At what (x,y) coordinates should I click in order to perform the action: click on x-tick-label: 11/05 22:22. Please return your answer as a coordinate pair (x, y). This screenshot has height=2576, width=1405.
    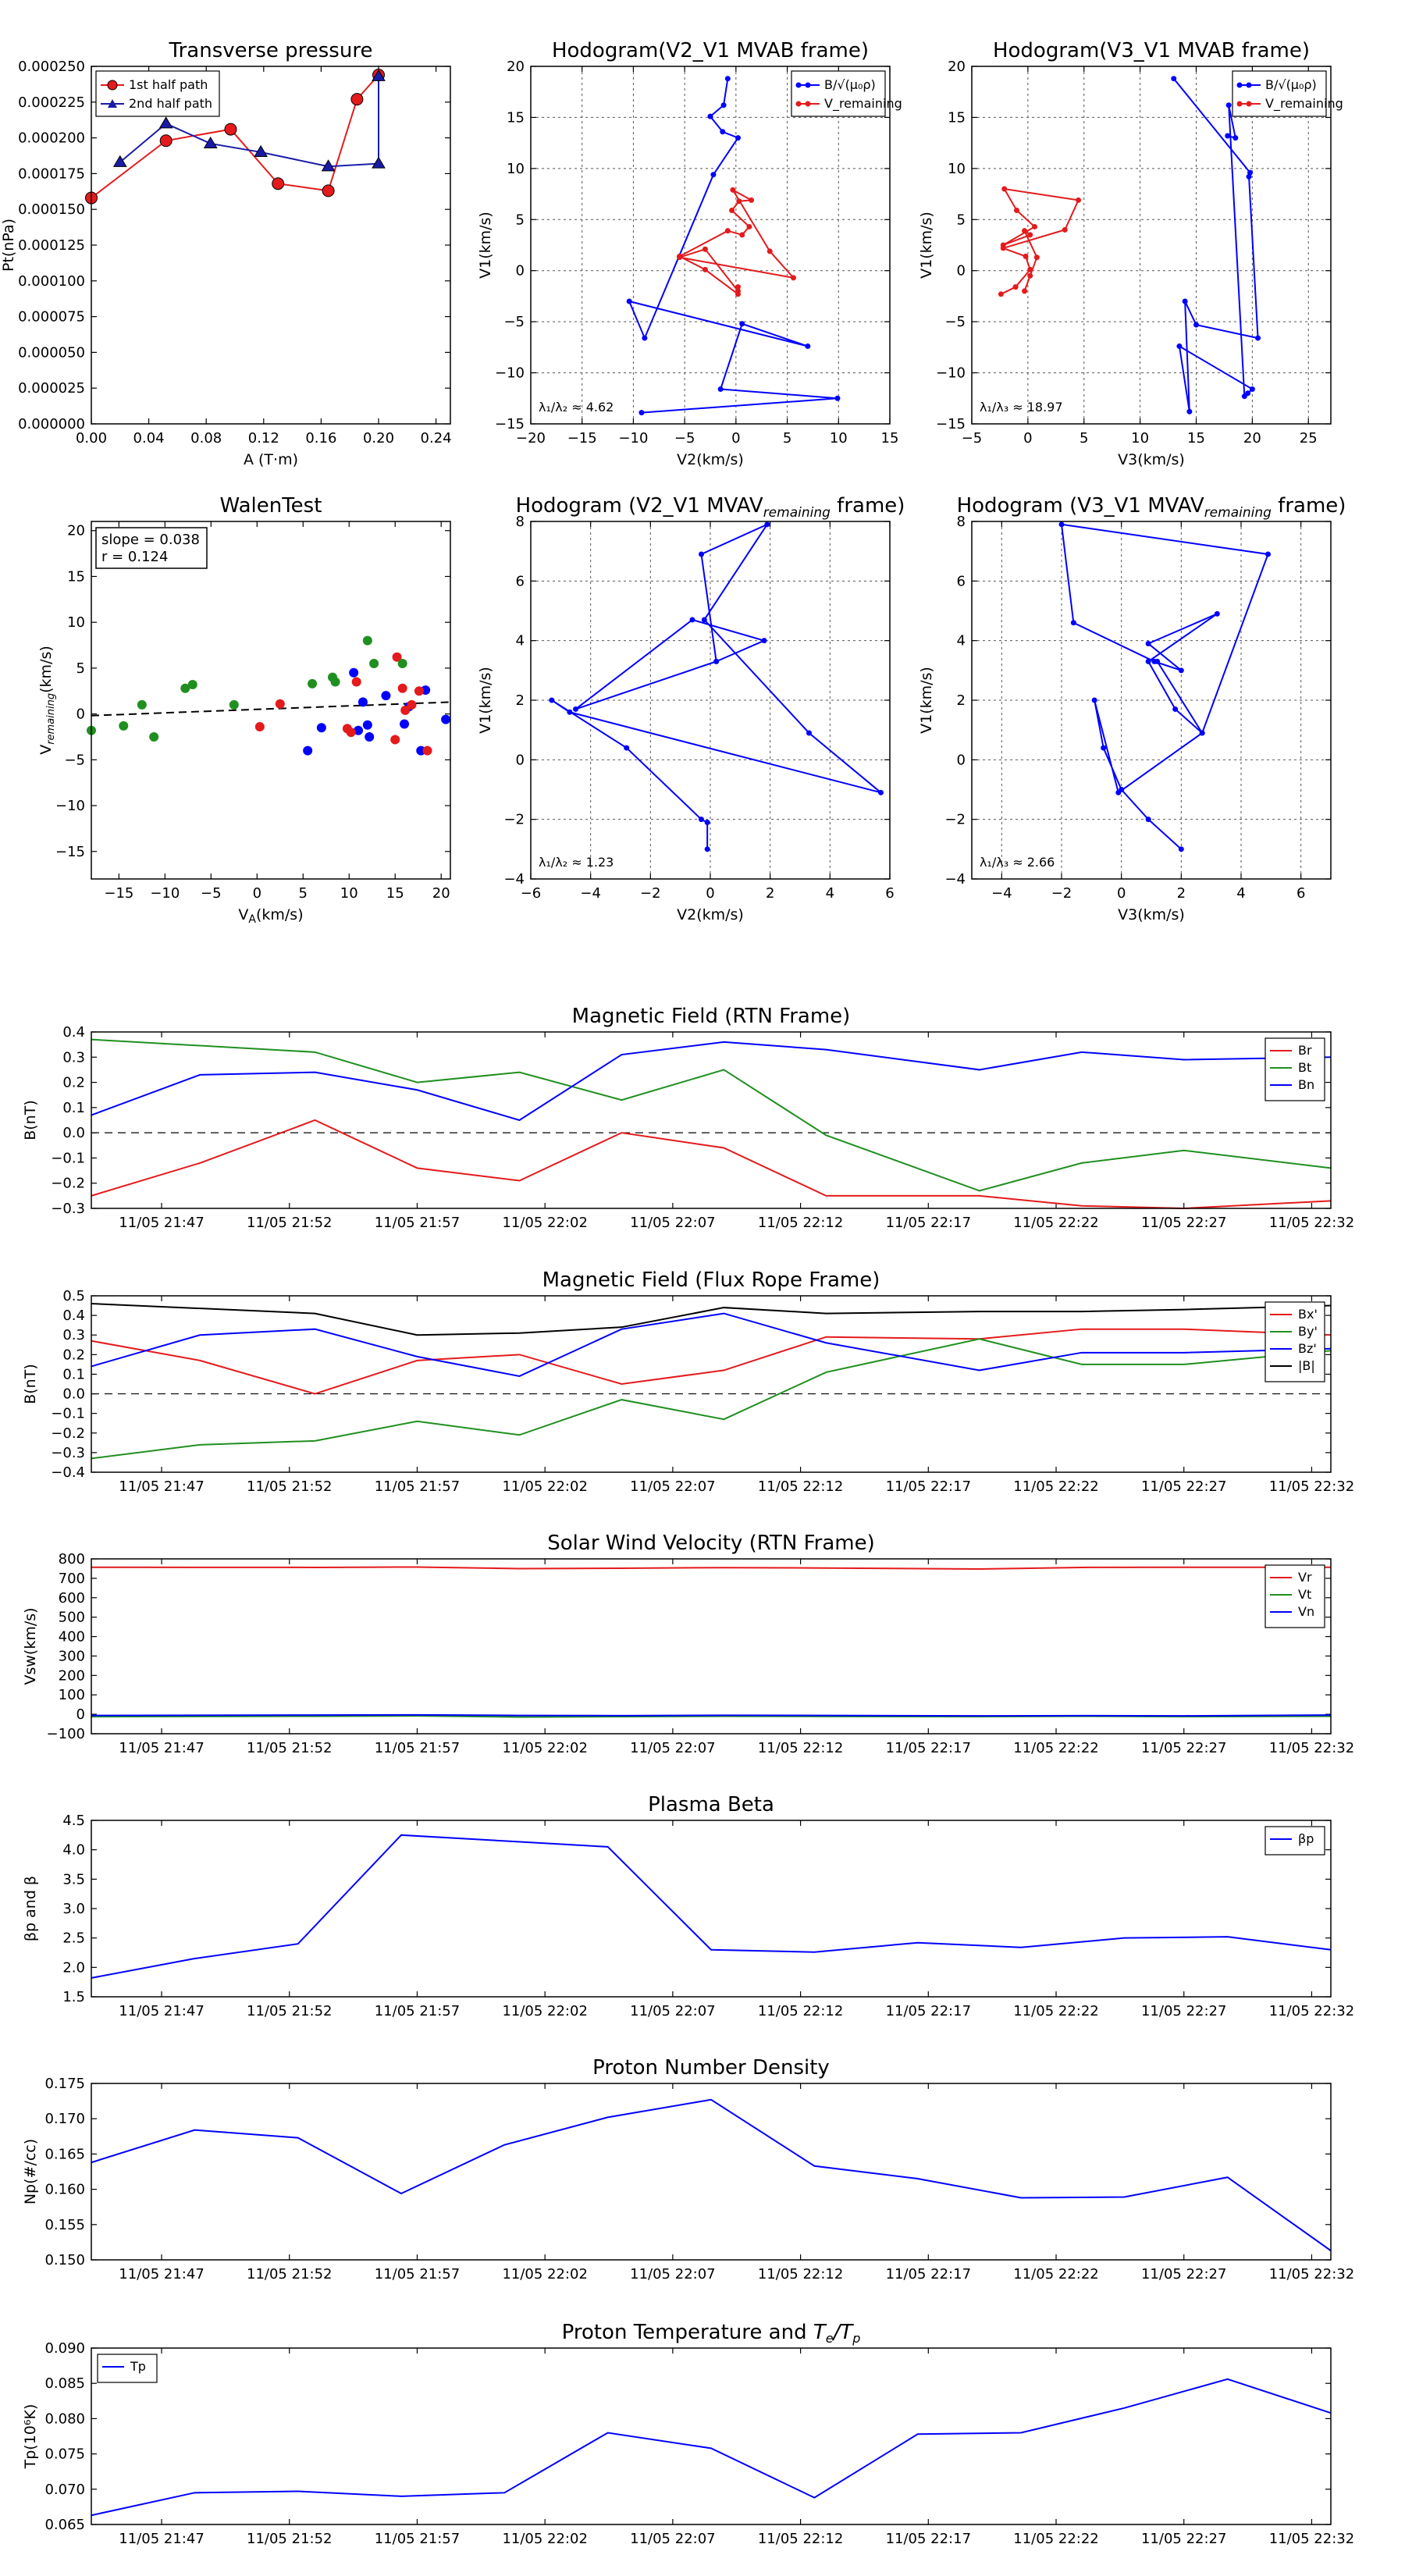
    Looking at the image, I should click on (1055, 1748).